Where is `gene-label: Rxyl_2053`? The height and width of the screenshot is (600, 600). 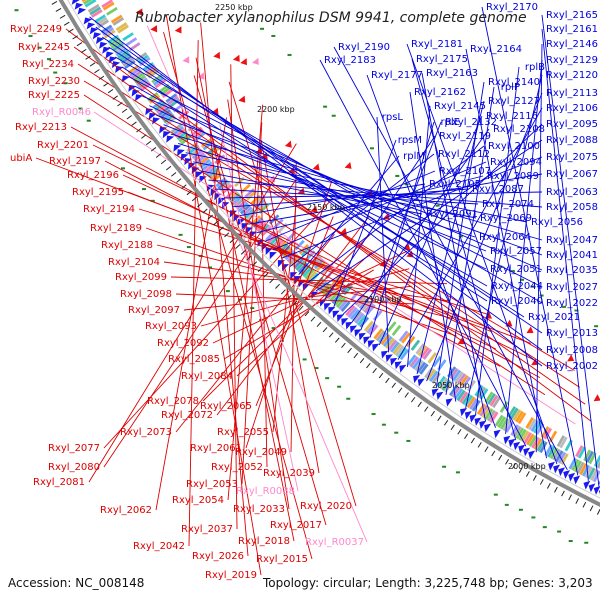
gene-label: Rxyl_2053 is located at coordinates (212, 484).